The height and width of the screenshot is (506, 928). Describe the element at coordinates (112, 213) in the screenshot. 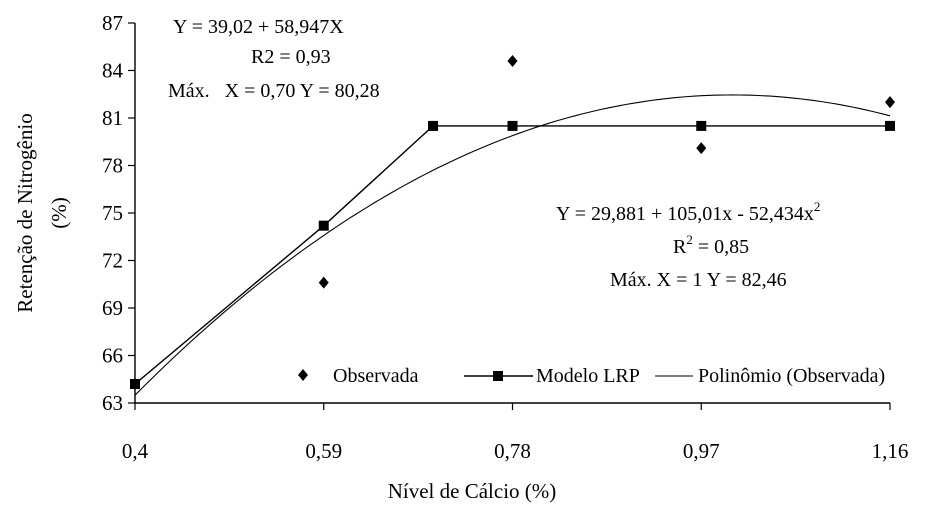

I see `y-tick-label: 75` at that location.